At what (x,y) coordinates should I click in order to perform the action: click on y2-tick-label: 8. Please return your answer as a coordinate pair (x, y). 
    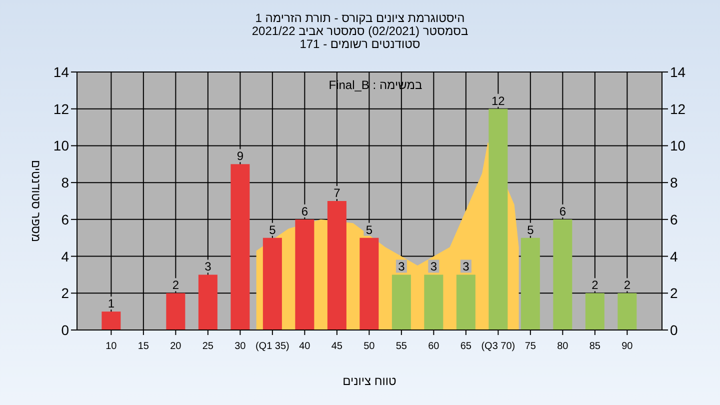
    Looking at the image, I should click on (674, 182).